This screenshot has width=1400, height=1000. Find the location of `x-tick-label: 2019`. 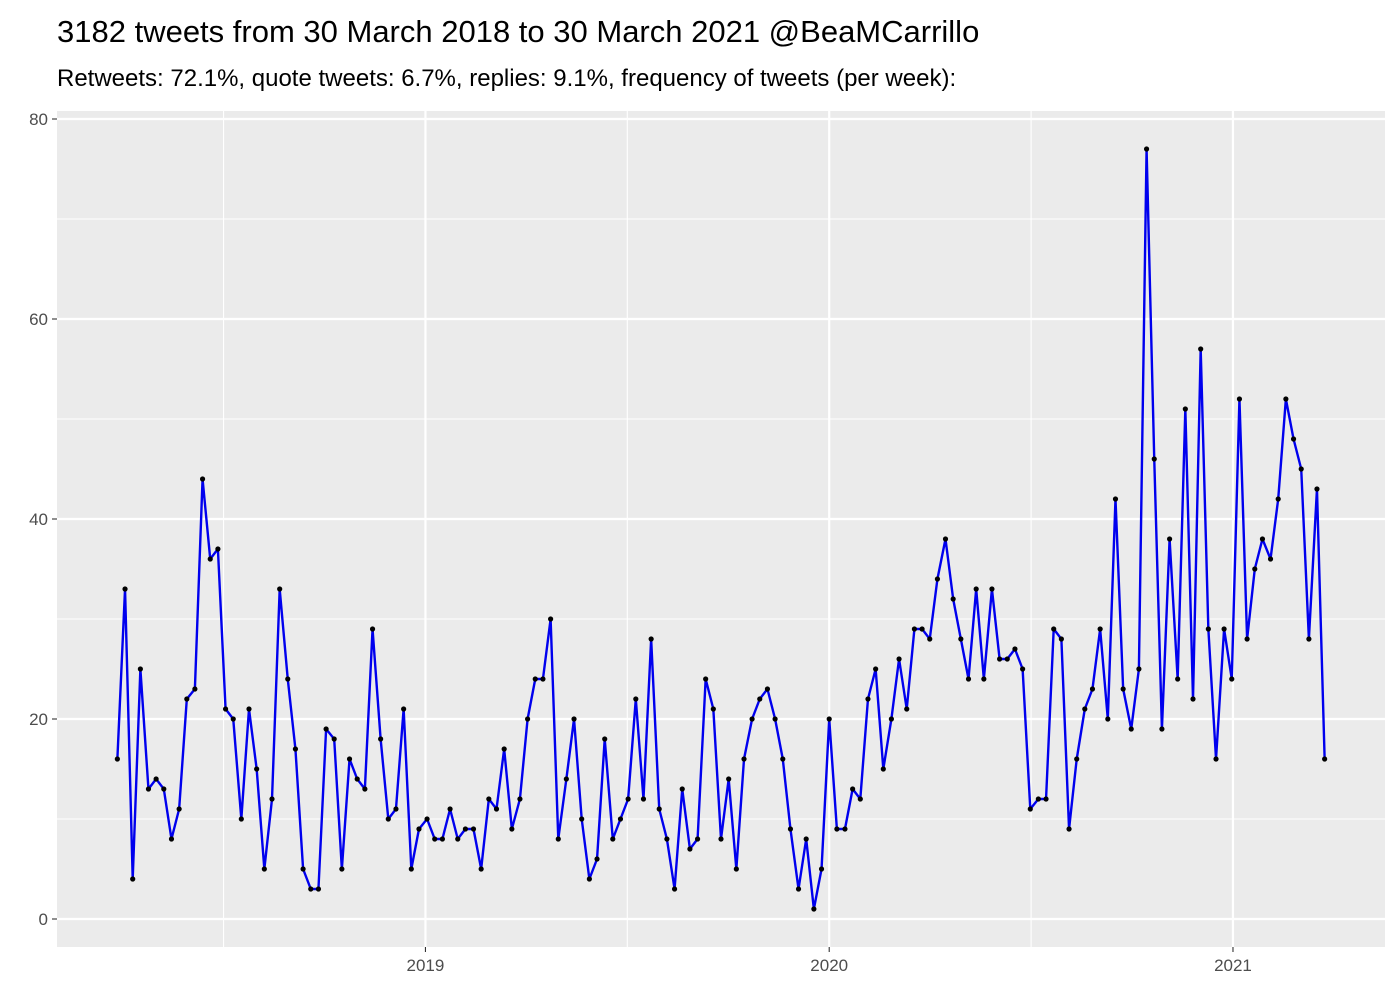

x-tick-label: 2019 is located at coordinates (426, 965).